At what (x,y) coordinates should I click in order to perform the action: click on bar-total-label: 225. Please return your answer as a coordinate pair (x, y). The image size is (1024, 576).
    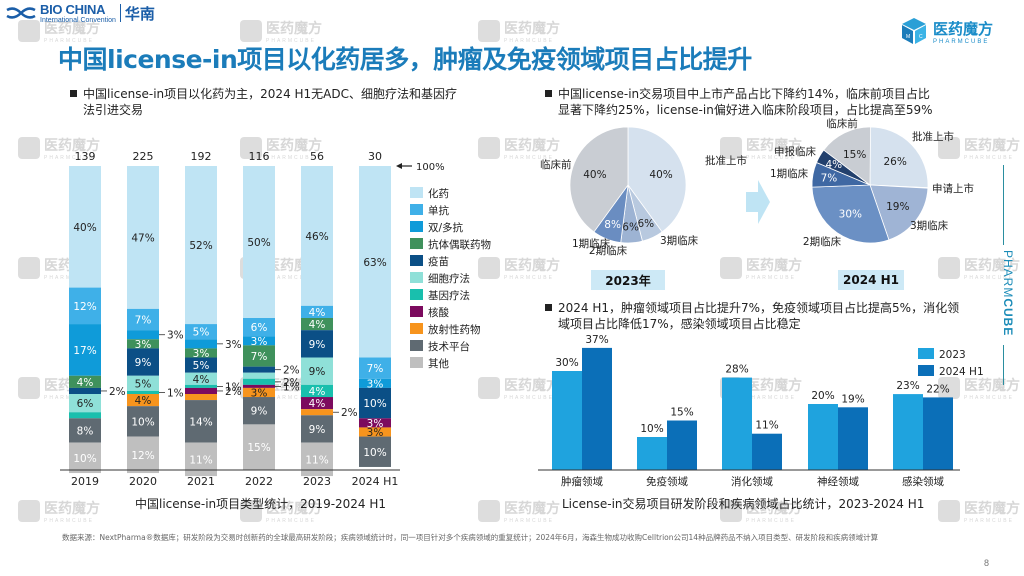
    Looking at the image, I should click on (143, 156).